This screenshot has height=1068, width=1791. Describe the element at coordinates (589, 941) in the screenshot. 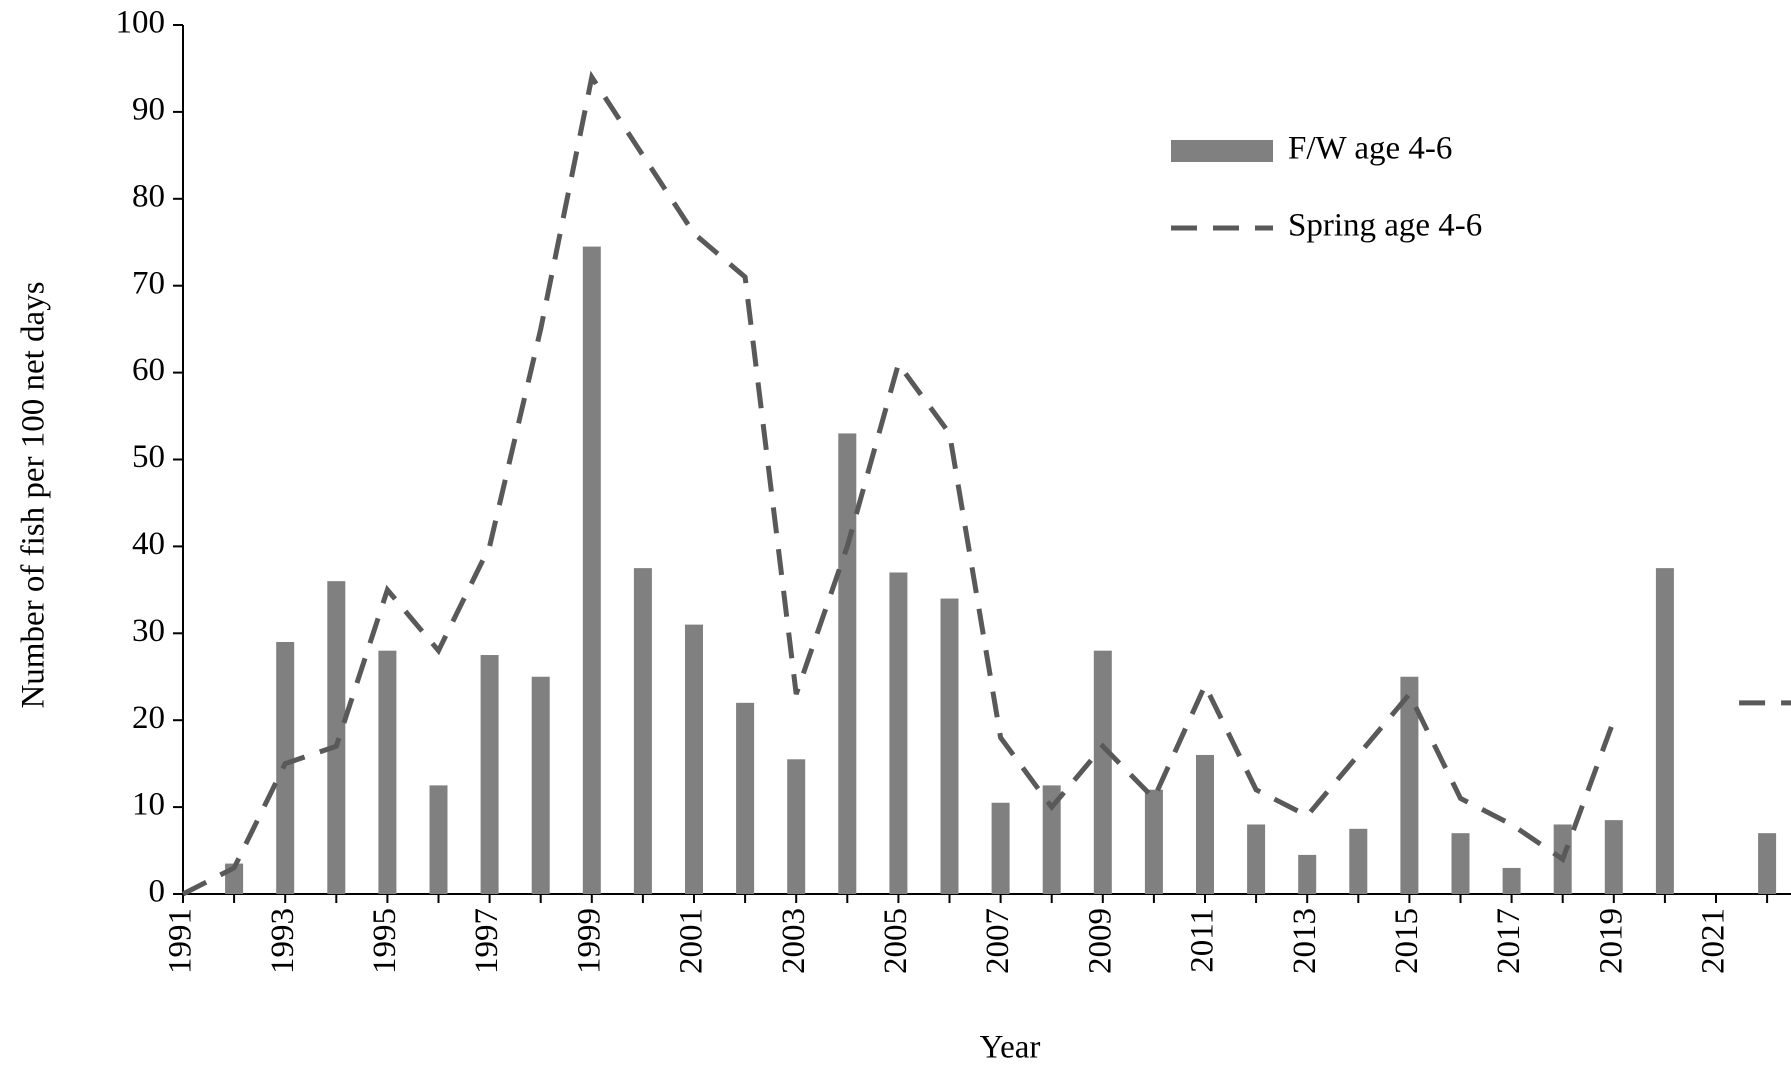

I see `x-tick-label: 1999` at that location.